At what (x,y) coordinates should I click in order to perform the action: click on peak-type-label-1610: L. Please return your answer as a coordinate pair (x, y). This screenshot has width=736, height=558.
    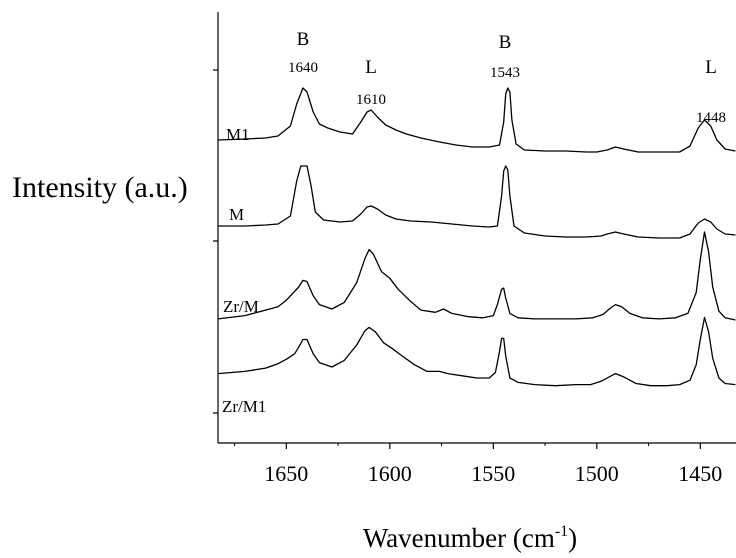
    Looking at the image, I should click on (371, 67).